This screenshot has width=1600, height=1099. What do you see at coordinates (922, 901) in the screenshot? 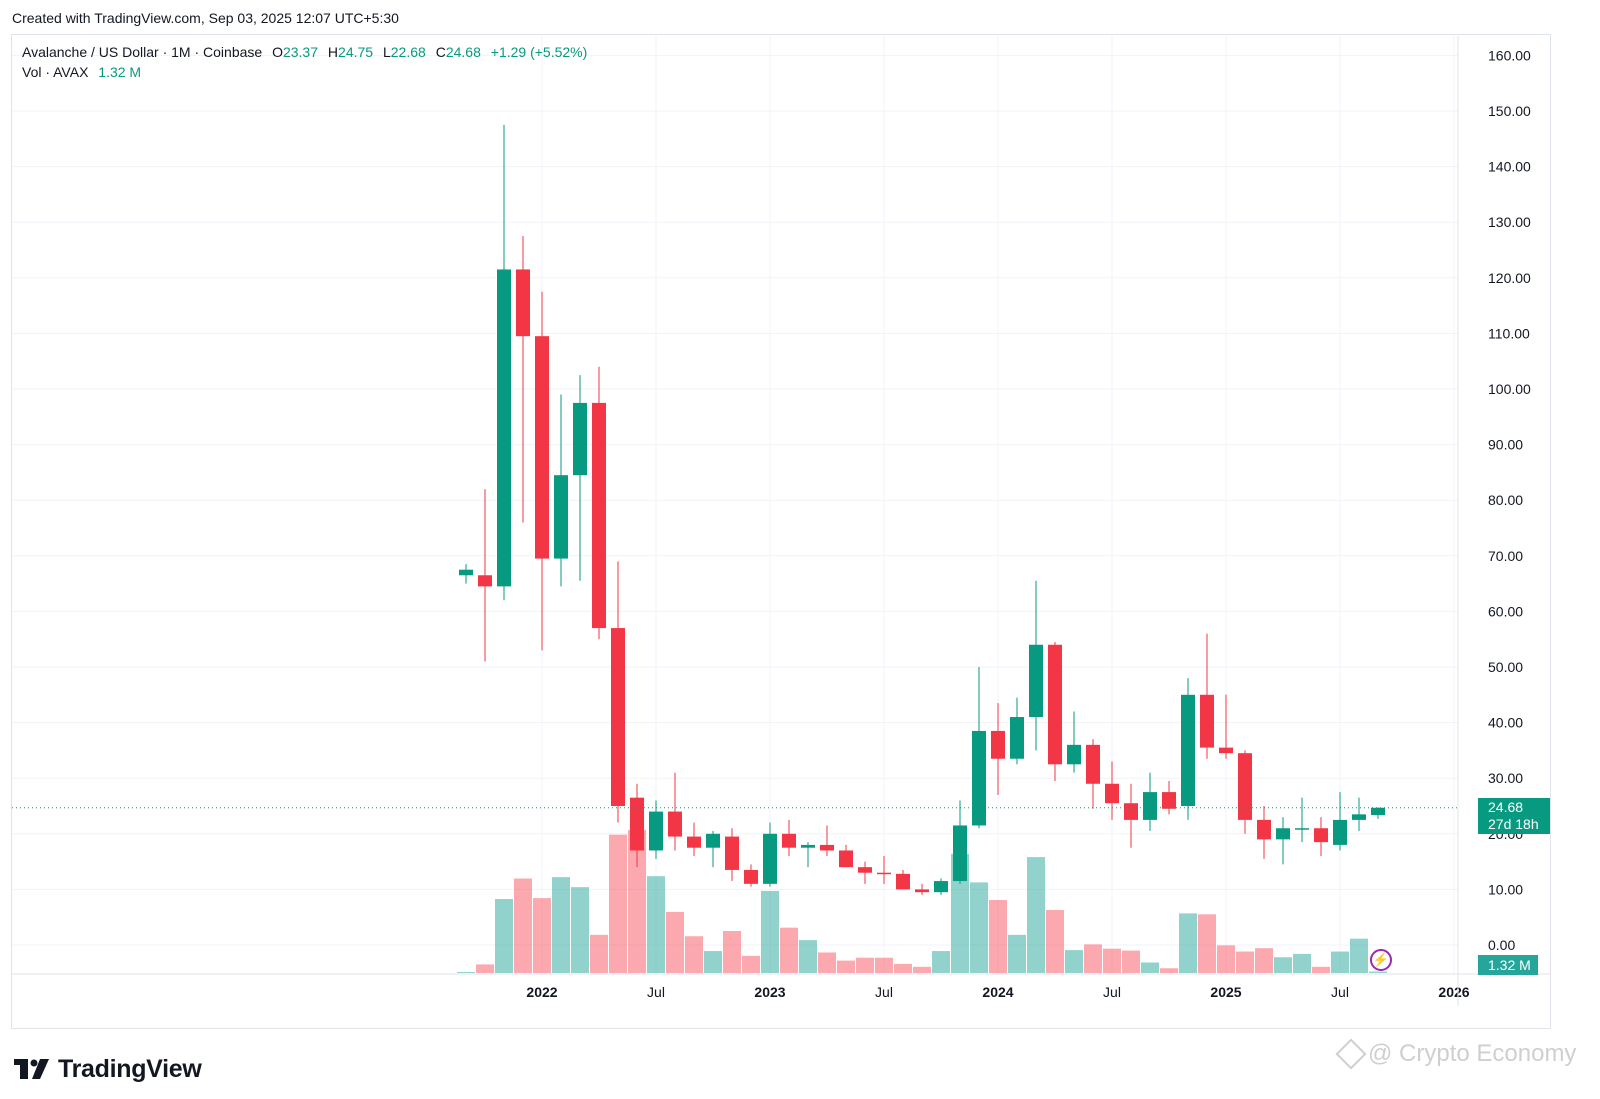
I see `volume-series` at bounding box center [922, 901].